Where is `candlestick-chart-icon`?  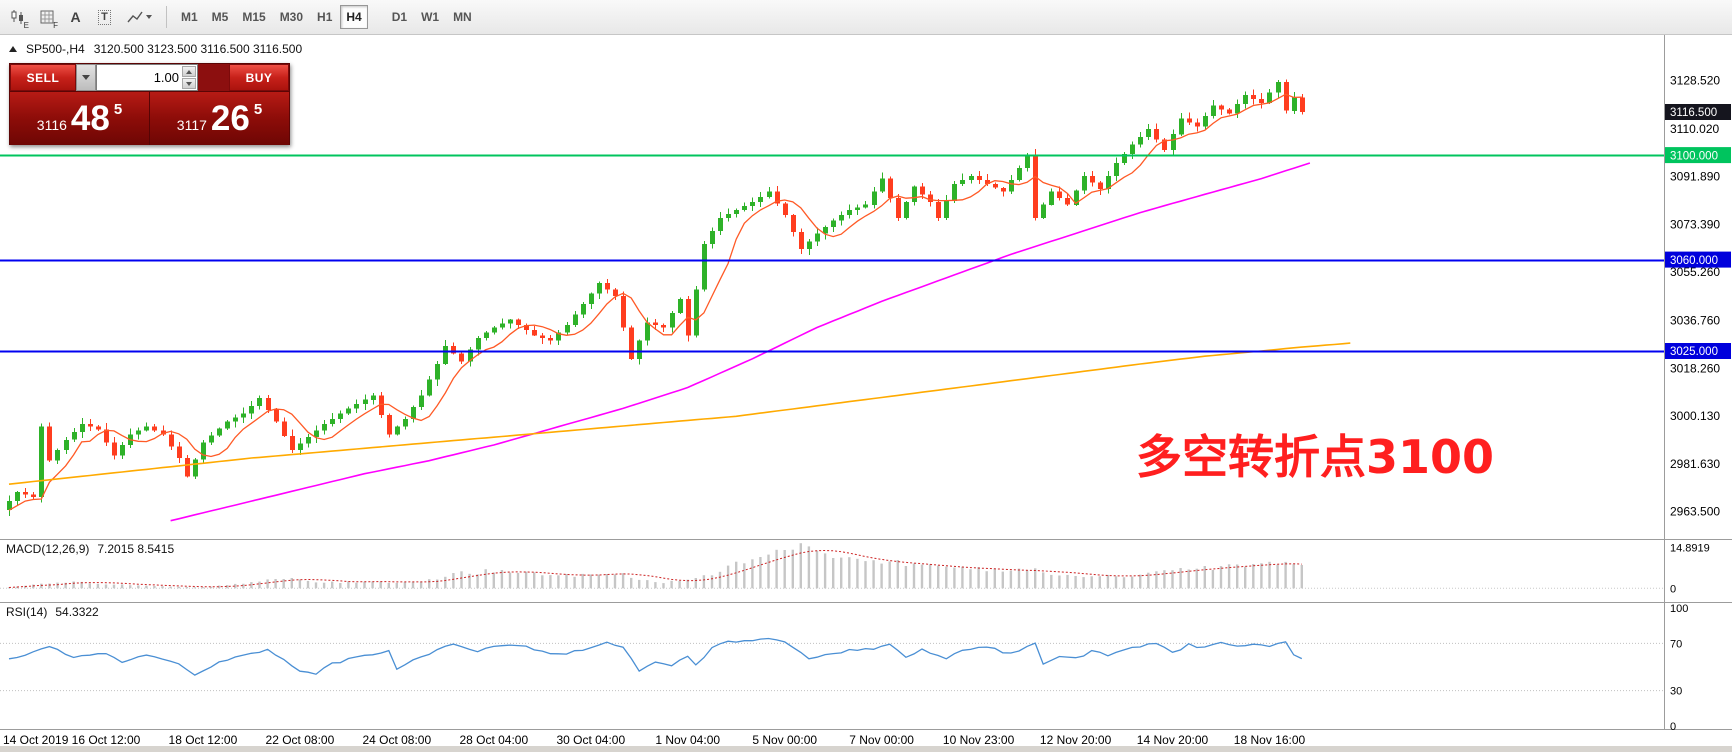 candlestick-chart-icon is located at coordinates (17, 17).